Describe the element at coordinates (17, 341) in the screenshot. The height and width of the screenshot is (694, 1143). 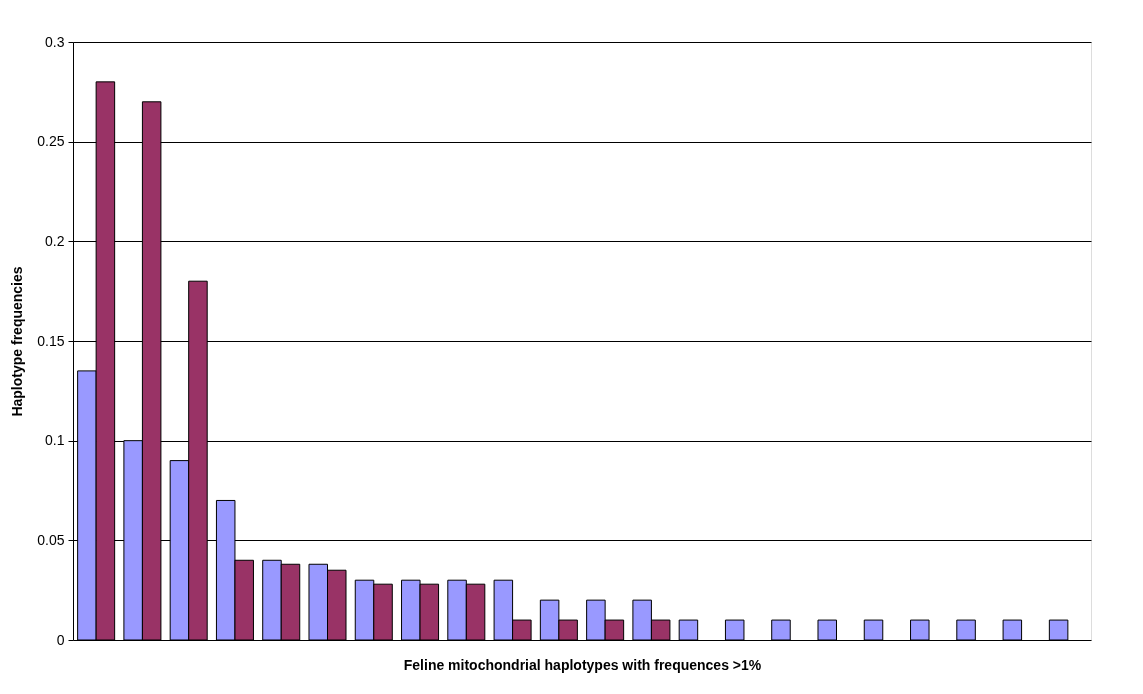
I see `y-axis-title: Haplotype frequencies` at that location.